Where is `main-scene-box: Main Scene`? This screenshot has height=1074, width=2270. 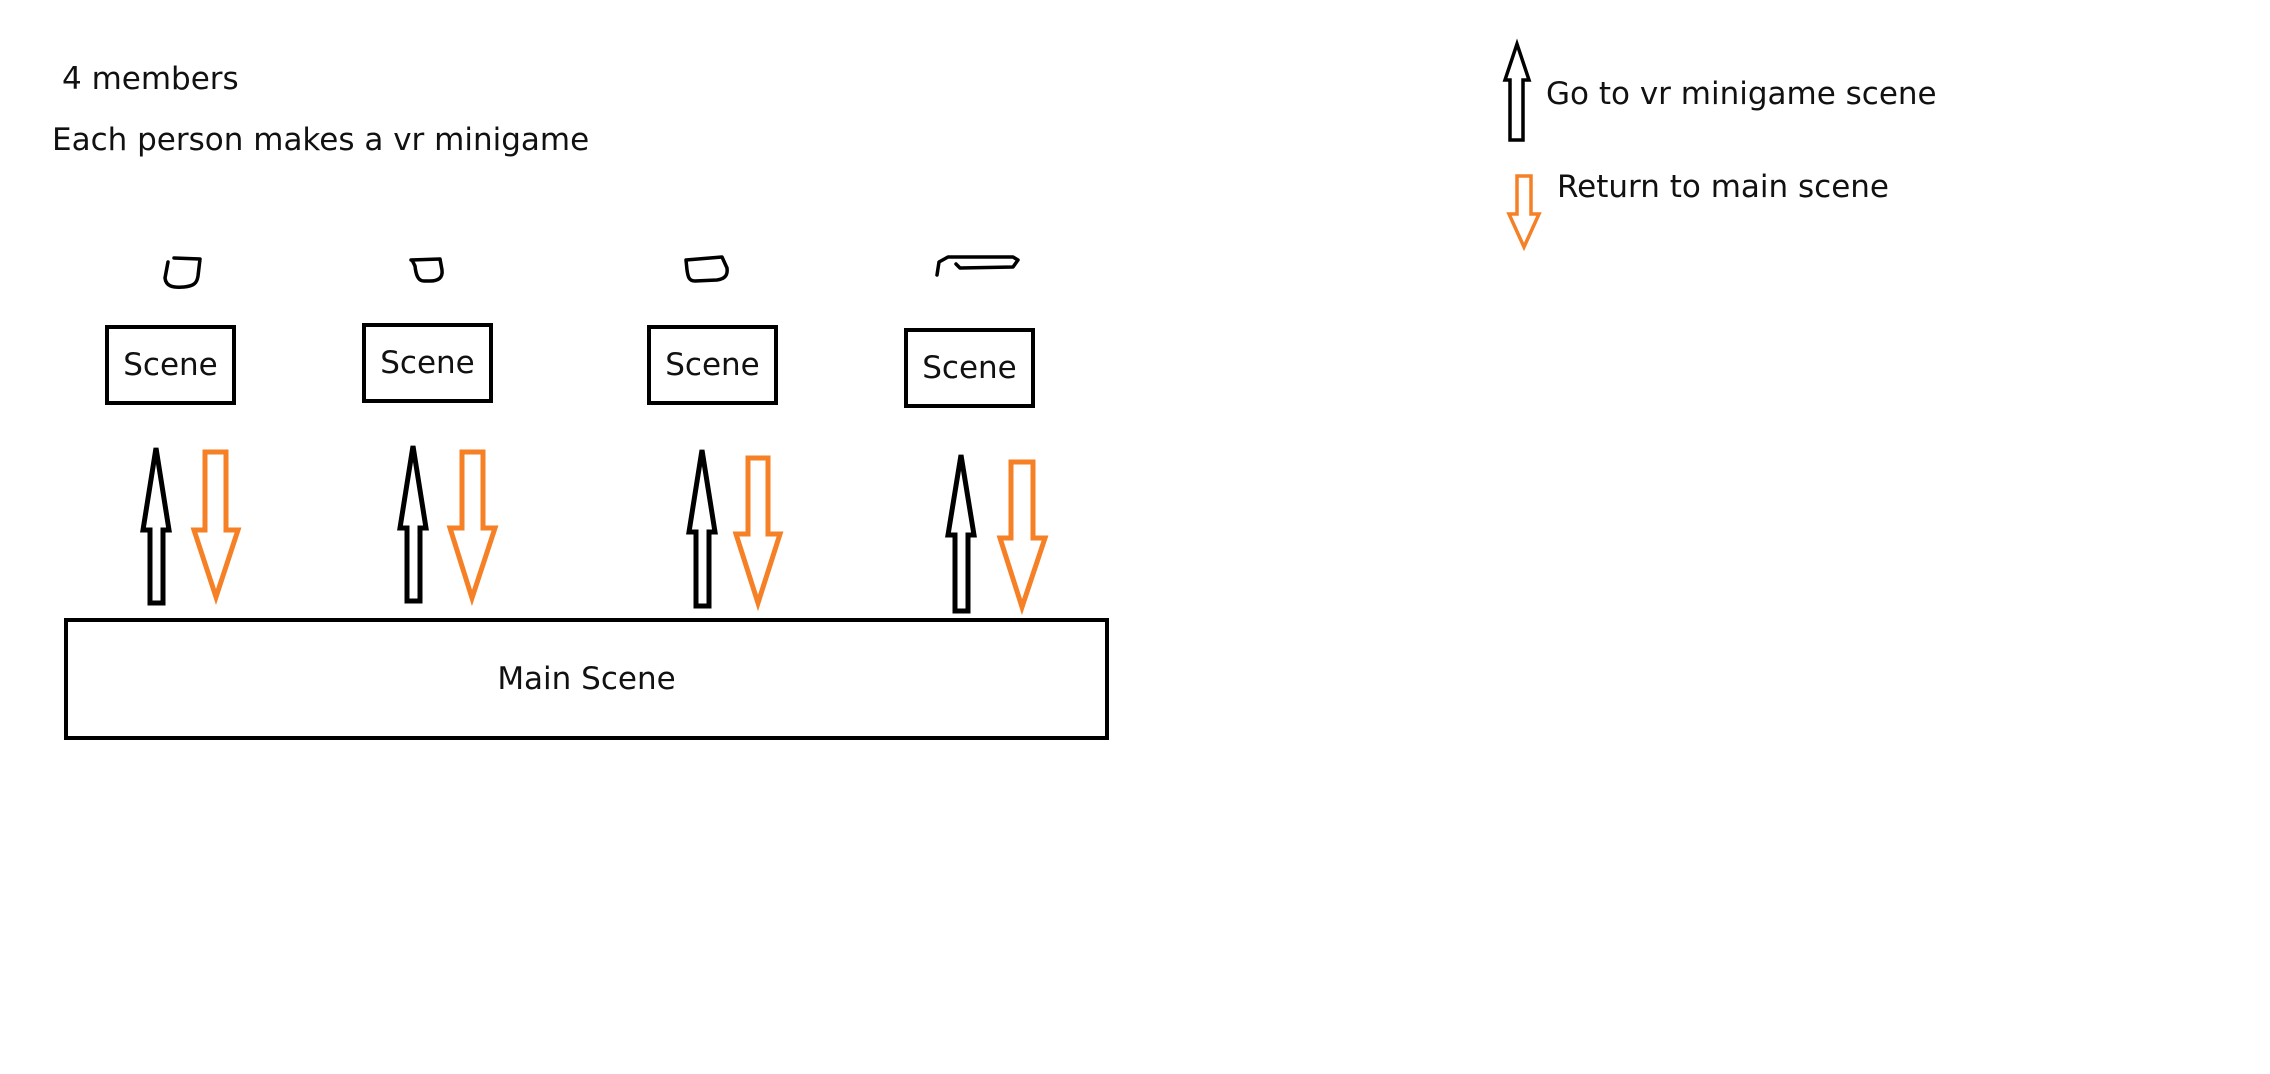
main-scene-box: Main Scene is located at coordinates (586, 679).